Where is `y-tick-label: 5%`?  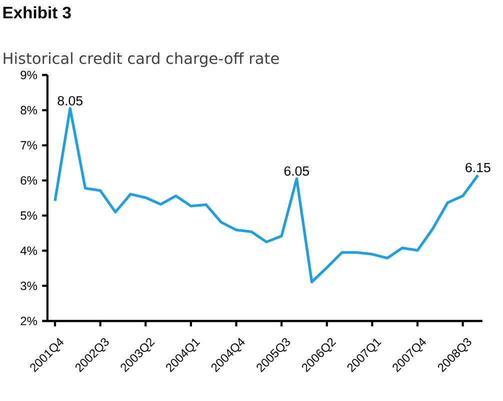
y-tick-label: 5% is located at coordinates (29, 215).